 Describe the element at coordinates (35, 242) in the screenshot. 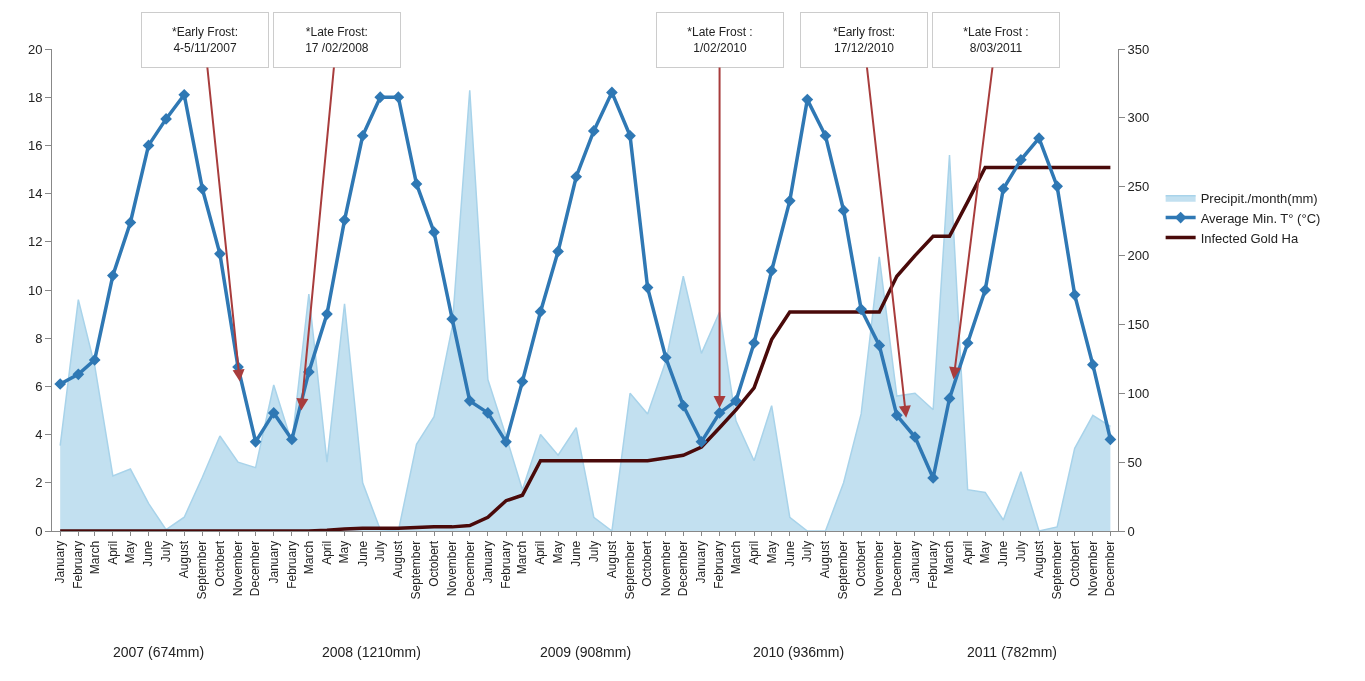

I see `y-tick-label: 12` at that location.